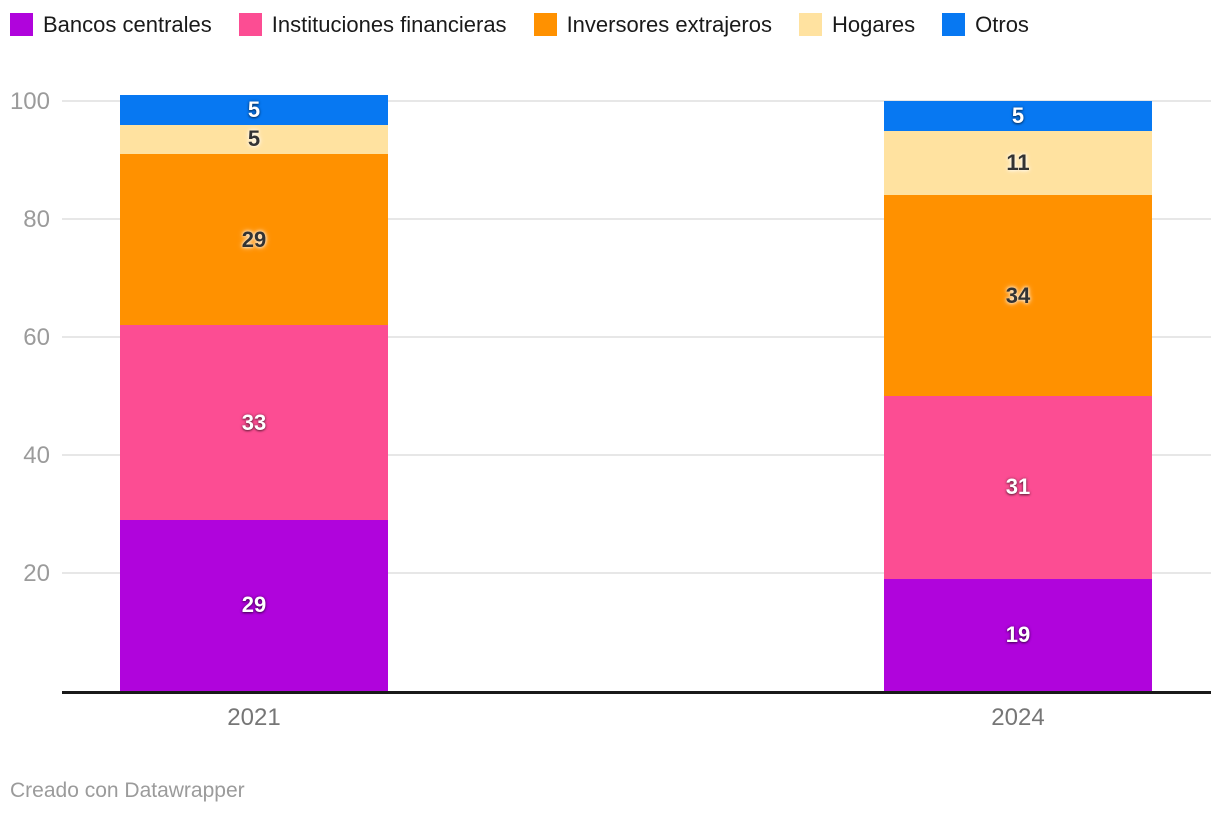 This screenshot has width=1220, height=816. Describe the element at coordinates (127, 790) in the screenshot. I see `datawrapper-credit-link: Creado con Datawrapper` at that location.